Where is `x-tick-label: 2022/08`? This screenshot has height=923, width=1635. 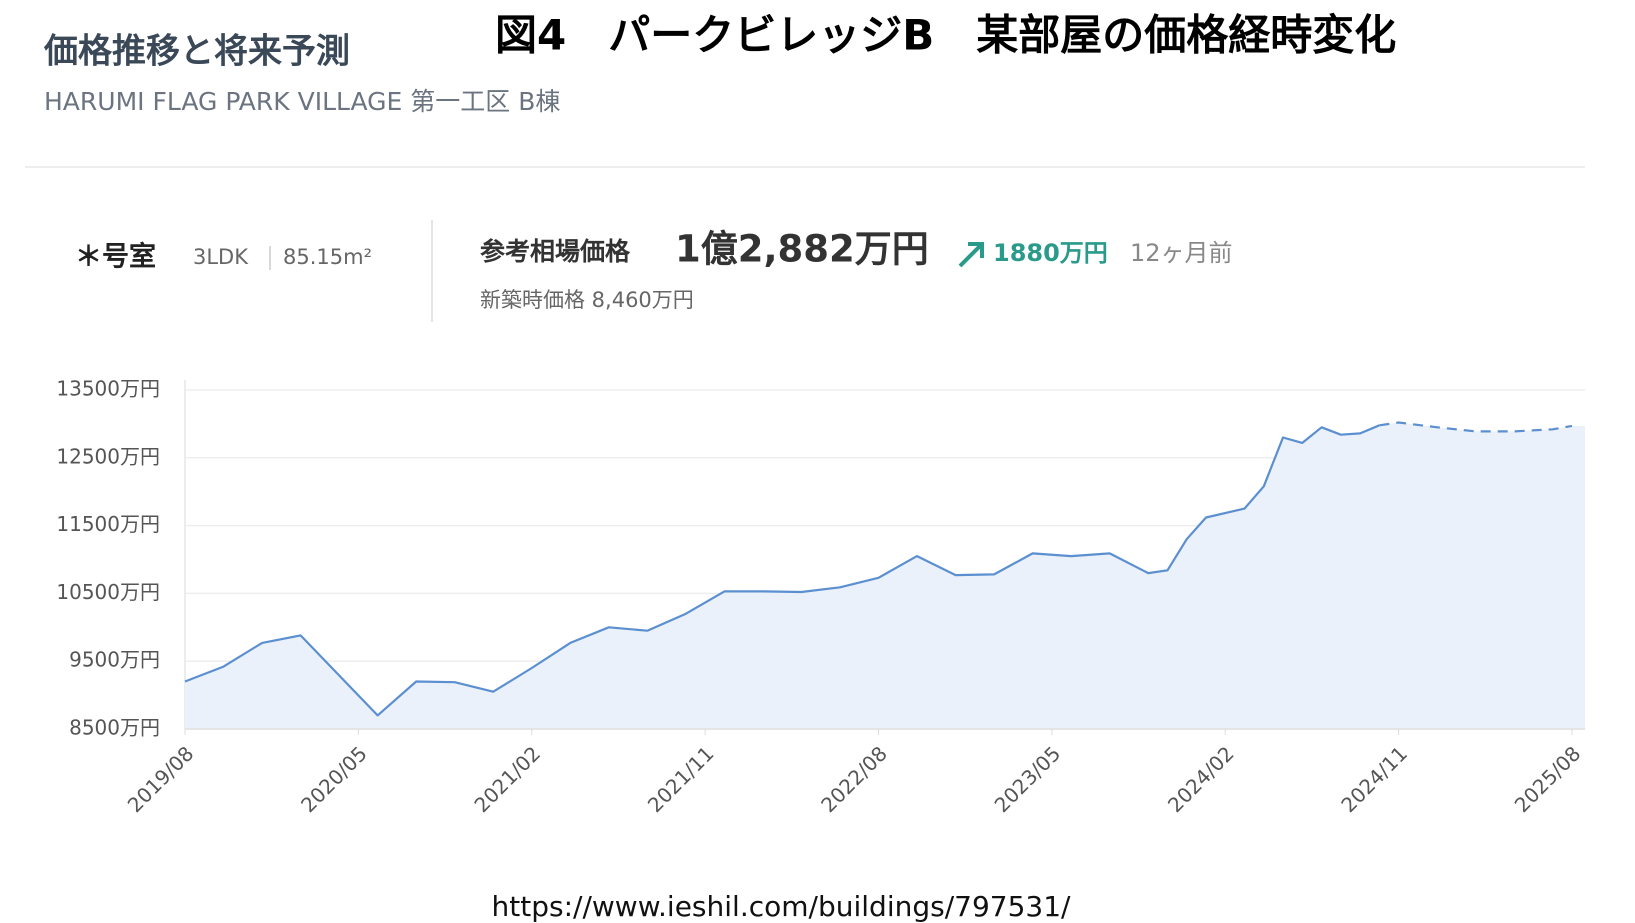
x-tick-label: 2022/08 is located at coordinates (854, 779).